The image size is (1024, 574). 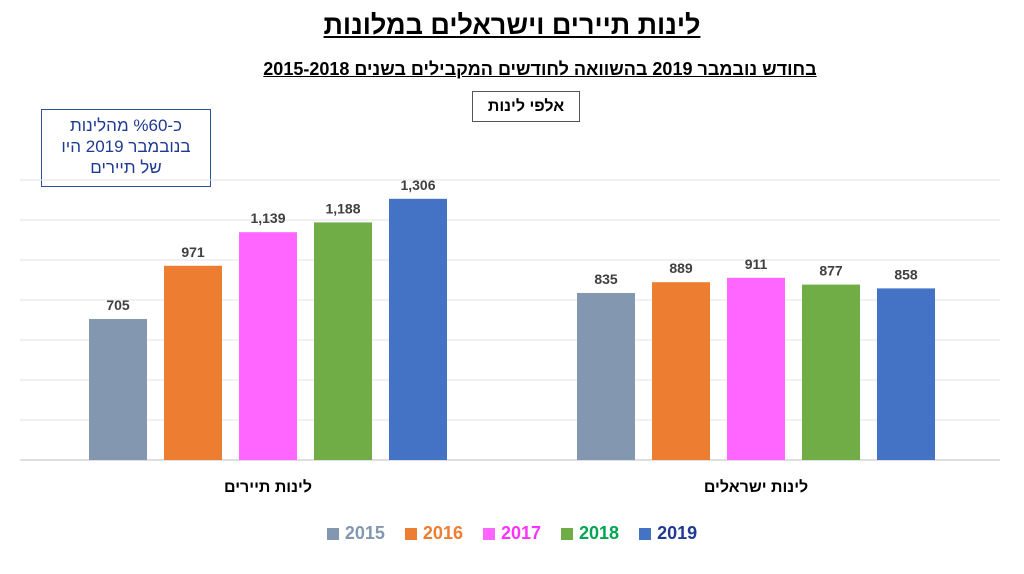 I want to click on legend-label: 2017, so click(x=521, y=533).